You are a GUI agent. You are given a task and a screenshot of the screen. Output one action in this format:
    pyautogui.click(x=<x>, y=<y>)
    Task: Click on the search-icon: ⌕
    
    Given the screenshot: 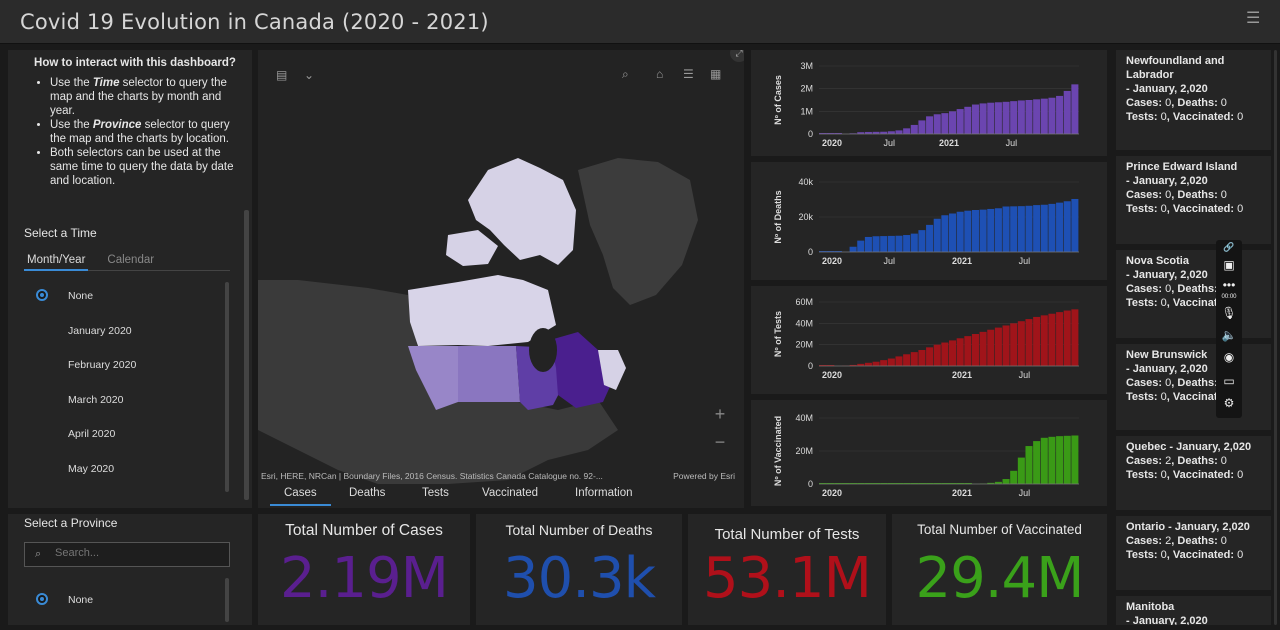 What is the action you would take?
    pyautogui.click(x=625, y=74)
    